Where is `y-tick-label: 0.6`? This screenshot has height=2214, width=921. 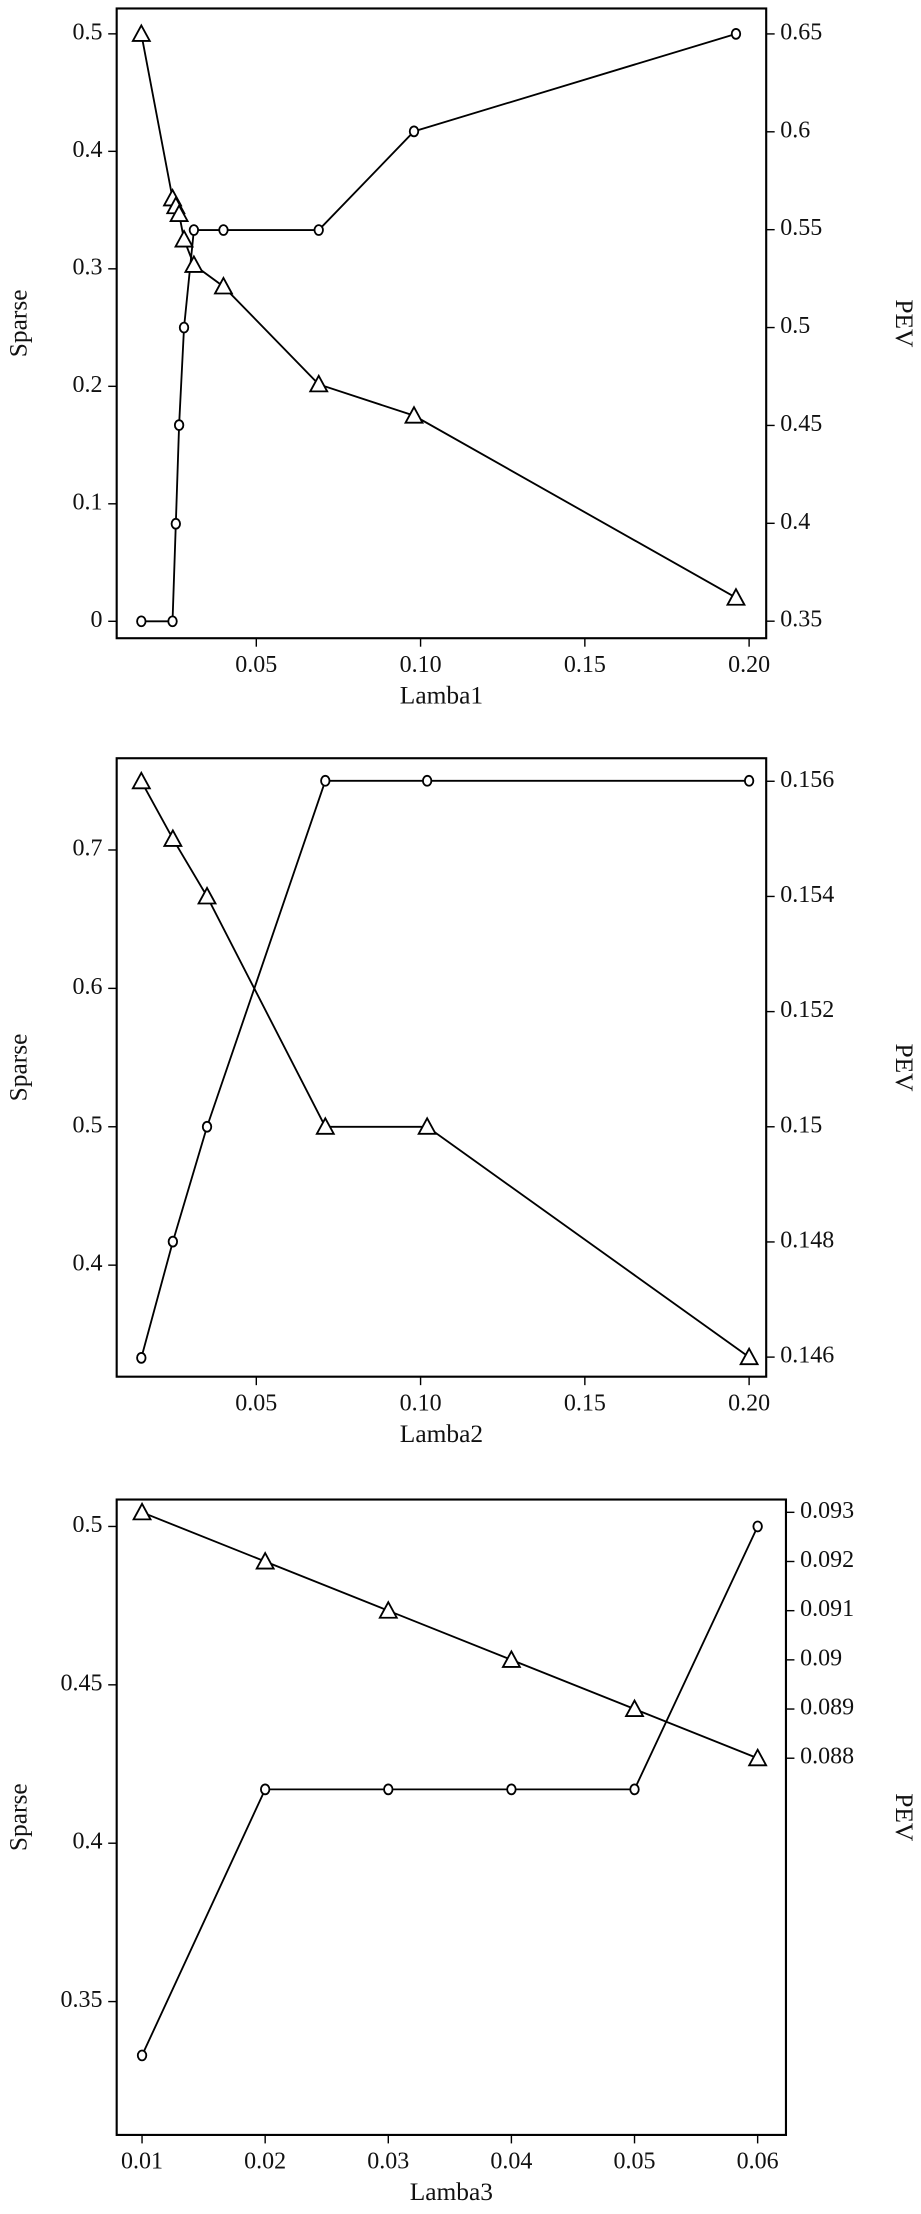 y-tick-label: 0.6 is located at coordinates (88, 987).